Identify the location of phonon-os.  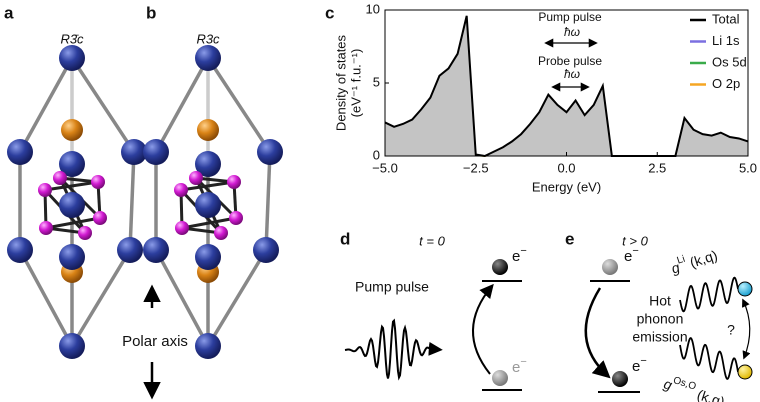
(745, 372).